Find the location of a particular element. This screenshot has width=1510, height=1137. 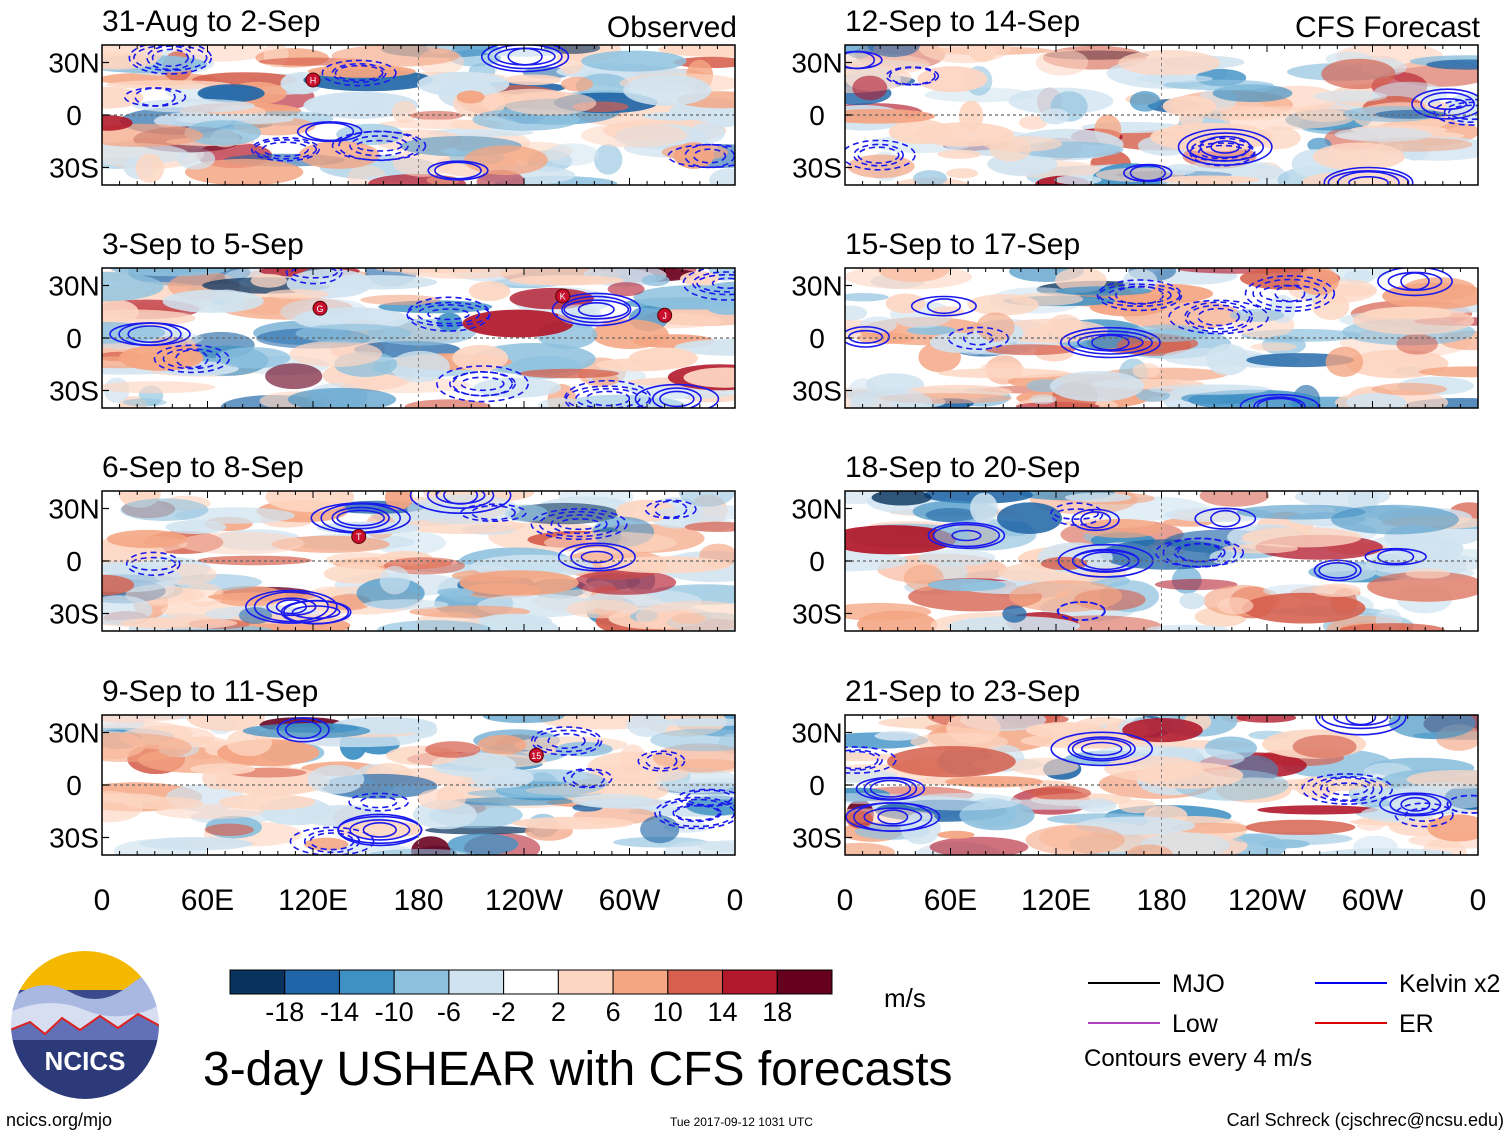

site-link: ncics.org/mjo is located at coordinates (59, 1120).